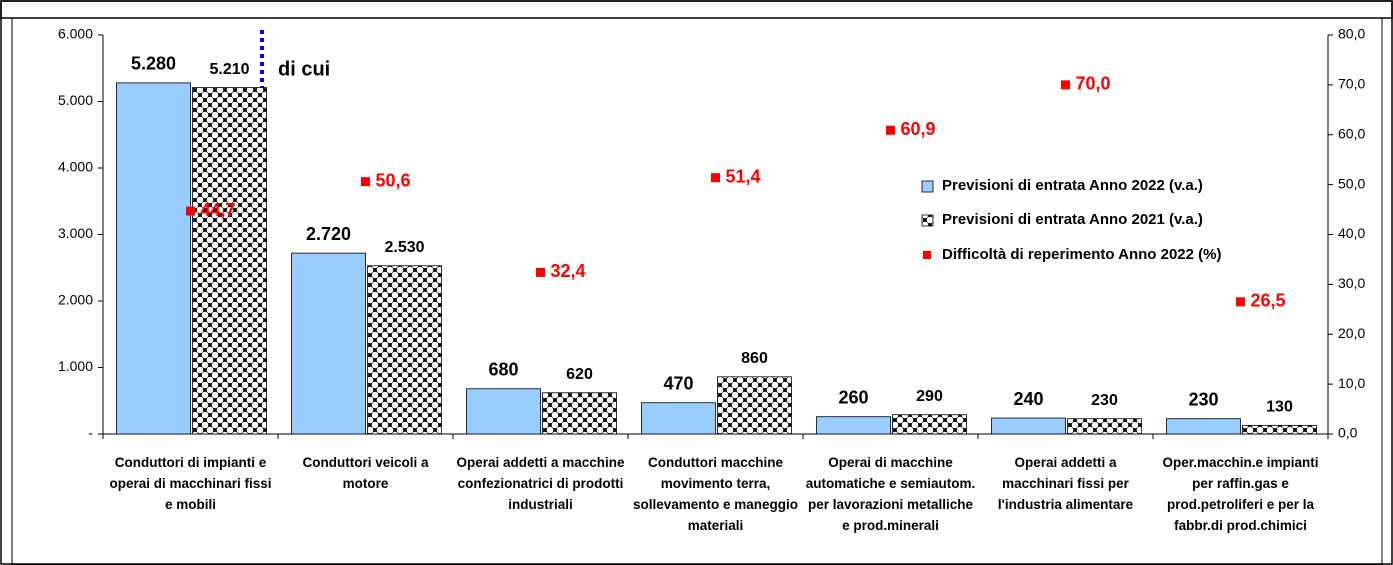  What do you see at coordinates (393, 180) in the screenshot?
I see `data-label: 50,6` at bounding box center [393, 180].